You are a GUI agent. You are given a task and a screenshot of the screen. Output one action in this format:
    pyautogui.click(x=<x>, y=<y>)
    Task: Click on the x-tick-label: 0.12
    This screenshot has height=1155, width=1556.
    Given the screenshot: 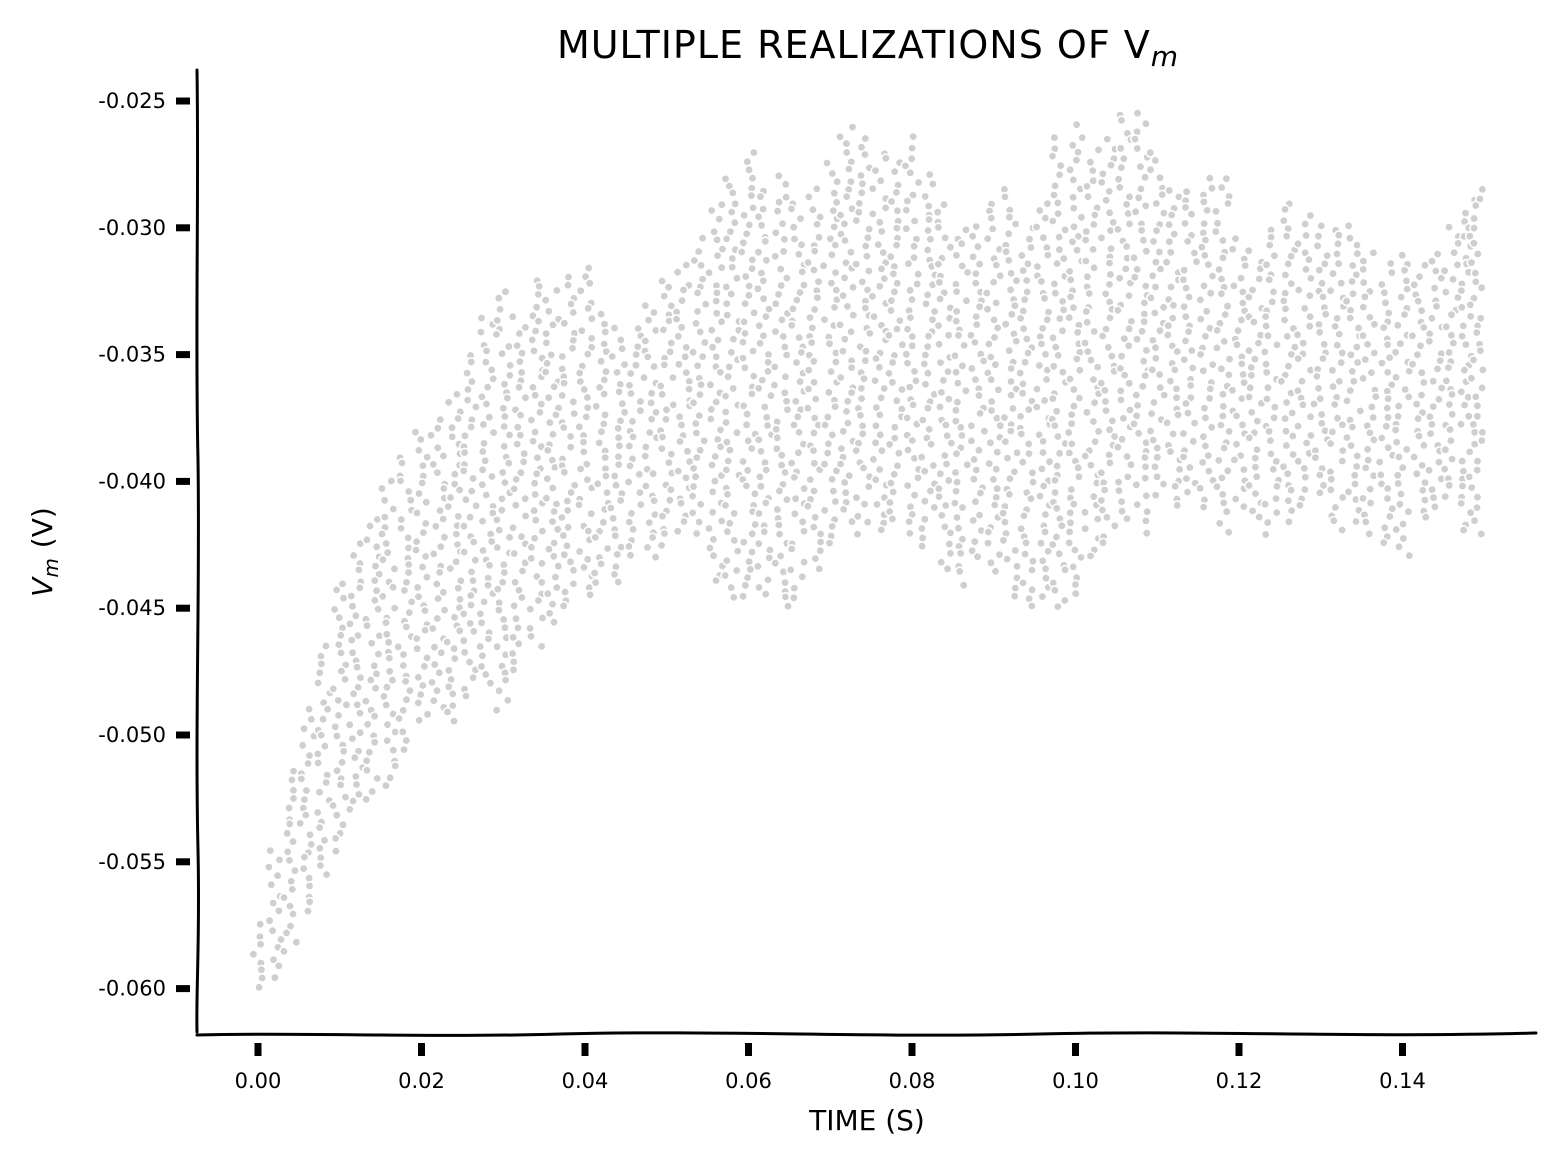 What is the action you would take?
    pyautogui.click(x=1239, y=1081)
    